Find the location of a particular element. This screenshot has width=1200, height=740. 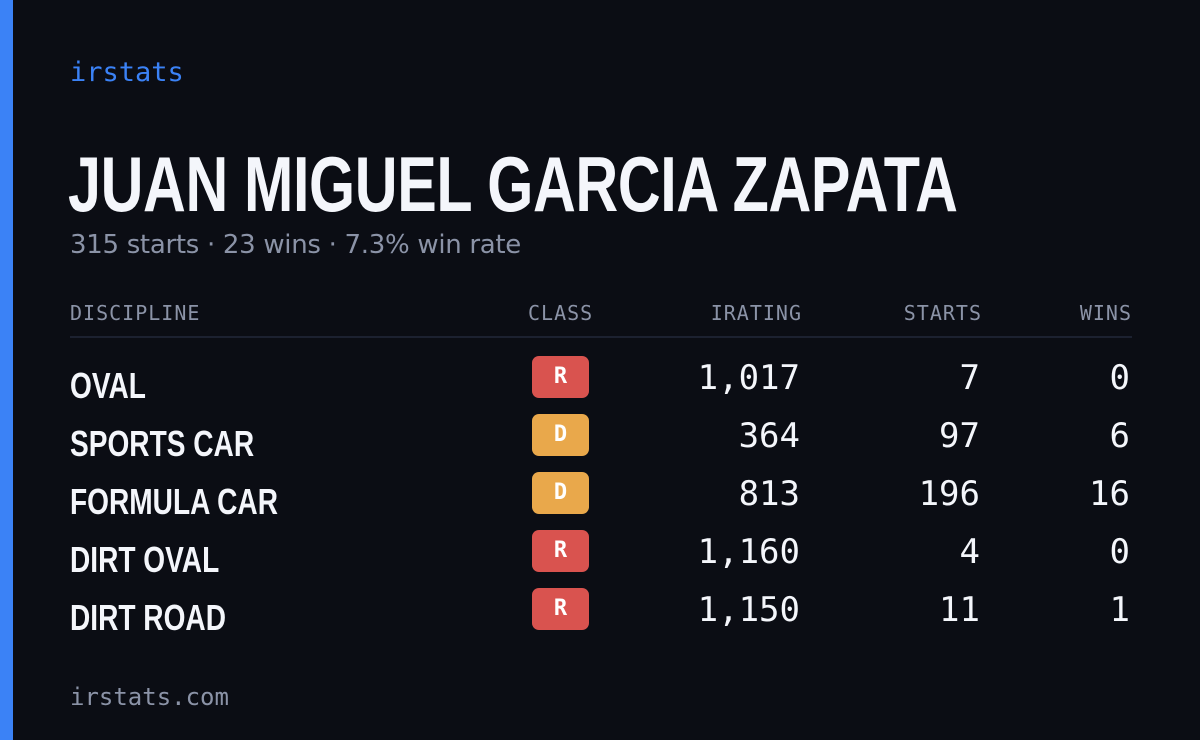

header-irating: IRATING is located at coordinates (756, 313).